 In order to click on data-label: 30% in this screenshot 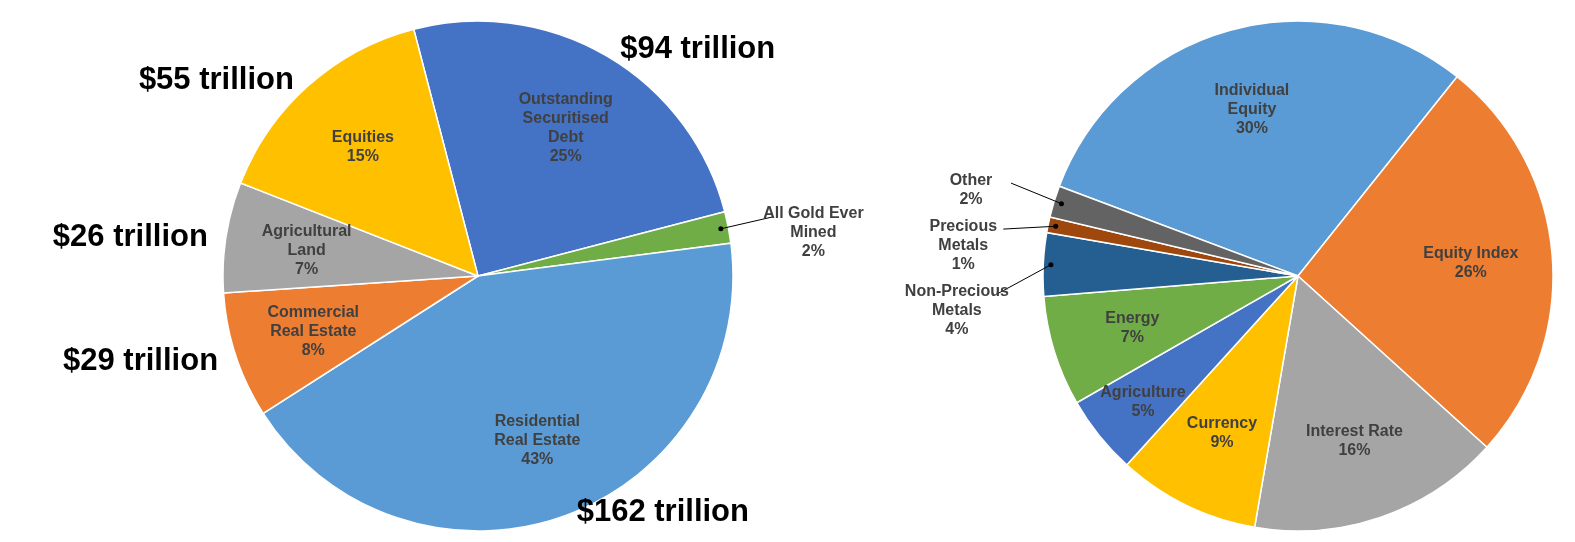, I will do `click(1251, 128)`.